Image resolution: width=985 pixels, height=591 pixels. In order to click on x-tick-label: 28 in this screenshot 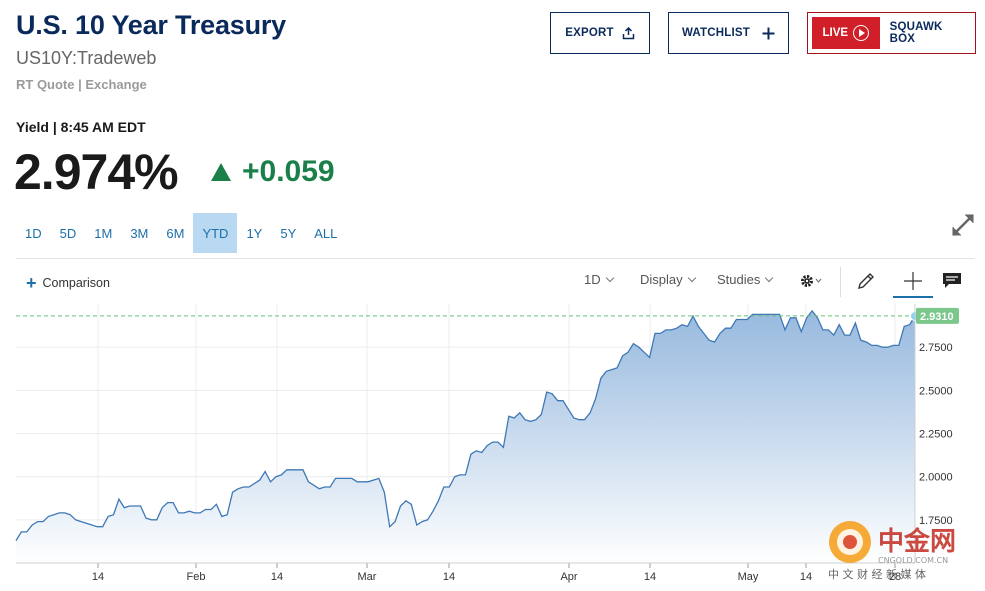, I will do `click(895, 577)`.